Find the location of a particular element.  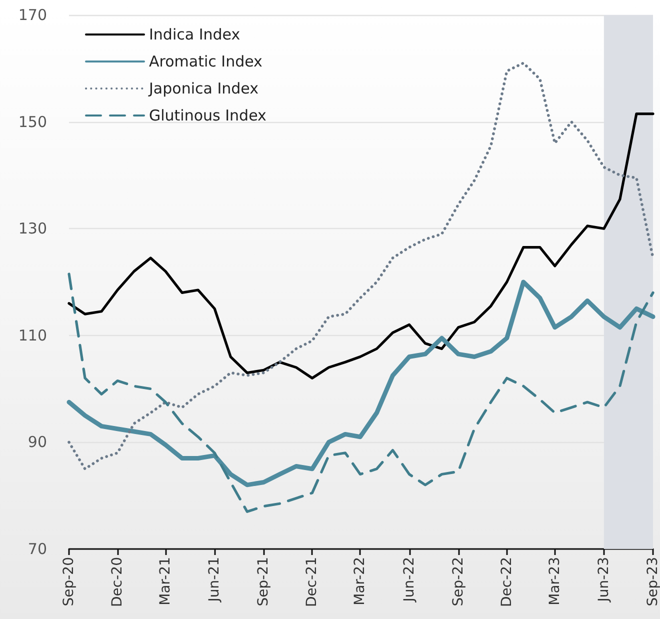

y-tick-label: 110 is located at coordinates (32, 335).